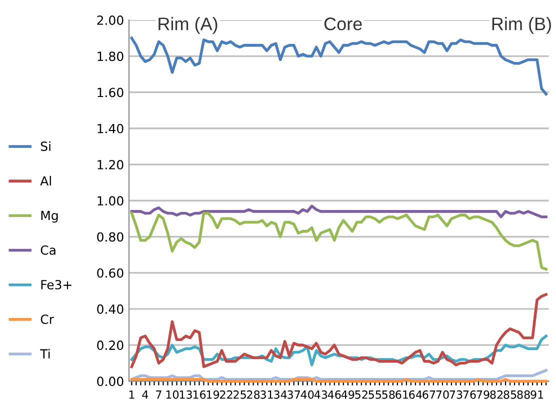  What do you see at coordinates (240, 394) in the screenshot?
I see `x-tick-label: 25` at bounding box center [240, 394].